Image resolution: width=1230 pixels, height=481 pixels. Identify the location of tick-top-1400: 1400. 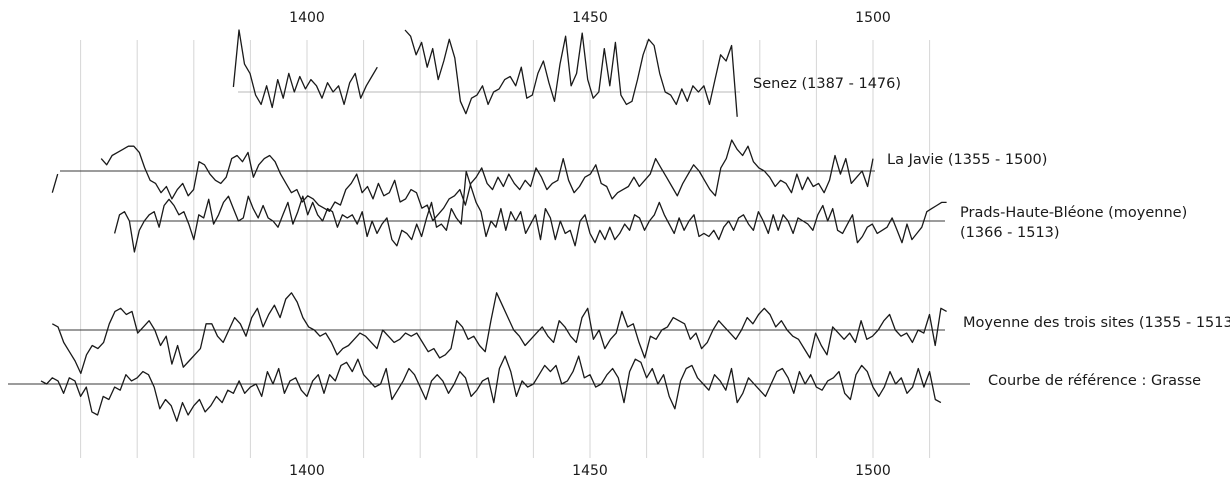
(307, 18).